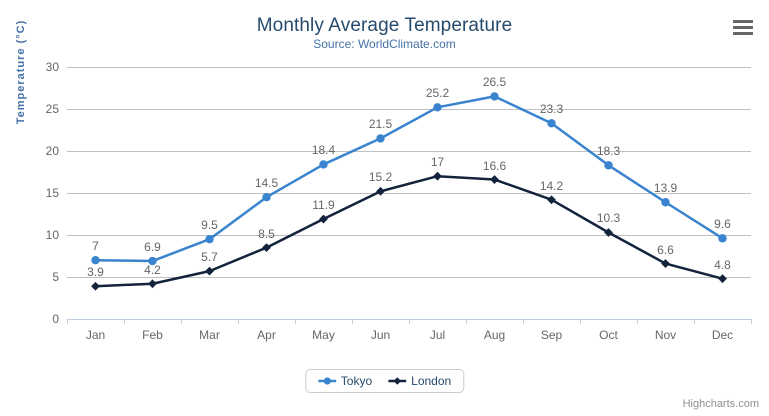 This screenshot has width=769, height=416. Describe the element at coordinates (52, 193) in the screenshot. I see `y-axis-tick-label: 15` at that location.